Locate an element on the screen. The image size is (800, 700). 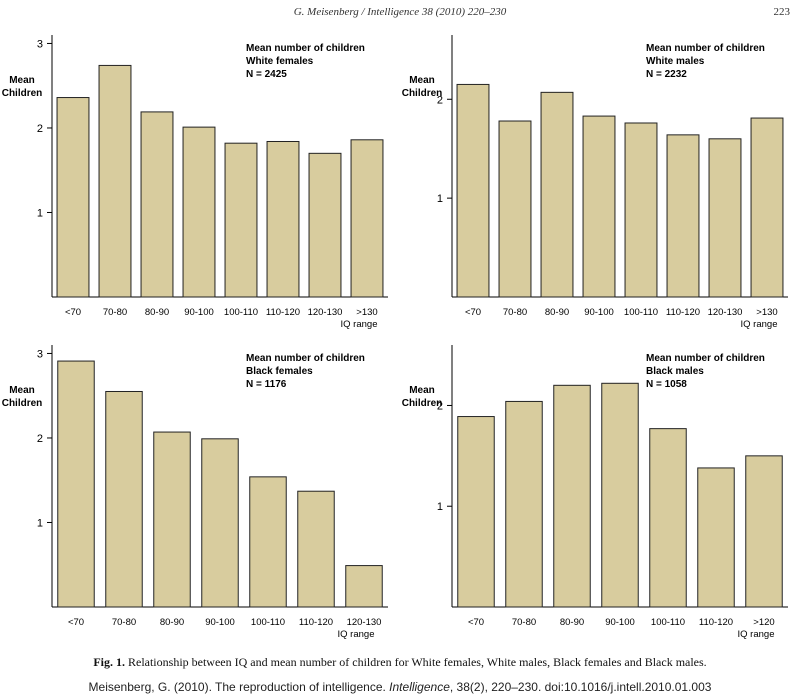
page-number: 223 is located at coordinates (782, 12).